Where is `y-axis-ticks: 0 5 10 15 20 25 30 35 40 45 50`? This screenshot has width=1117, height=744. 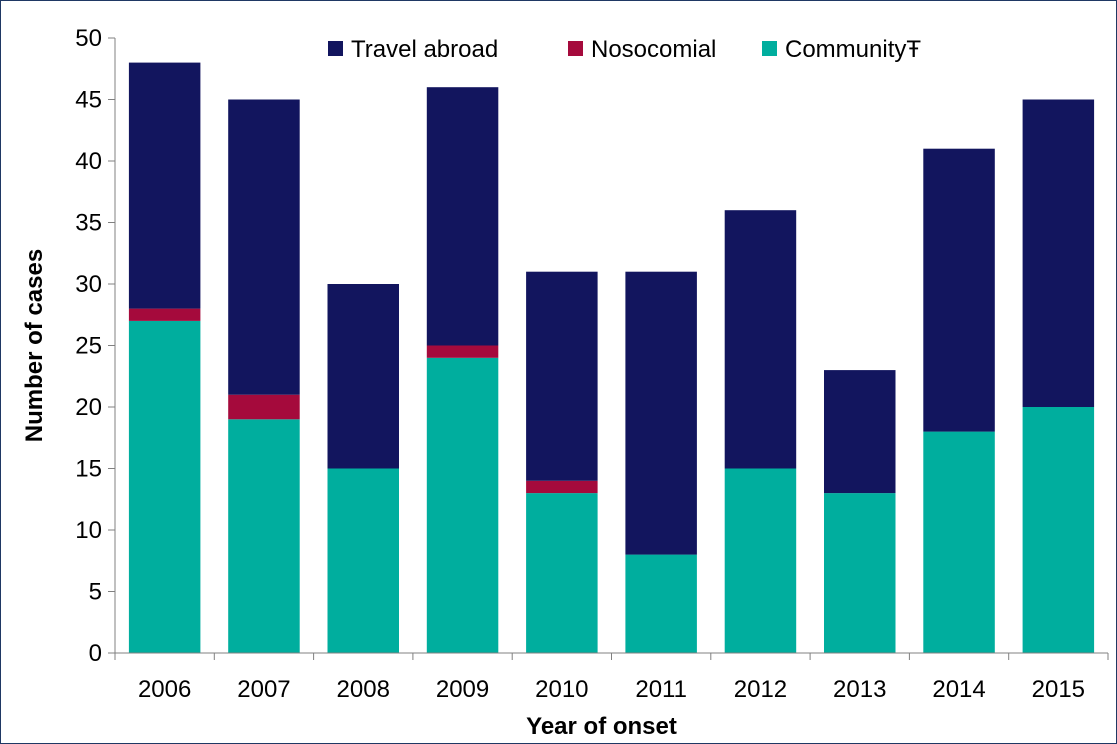 y-axis-ticks: 0 5 10 15 20 25 30 35 40 45 50 is located at coordinates (95, 346).